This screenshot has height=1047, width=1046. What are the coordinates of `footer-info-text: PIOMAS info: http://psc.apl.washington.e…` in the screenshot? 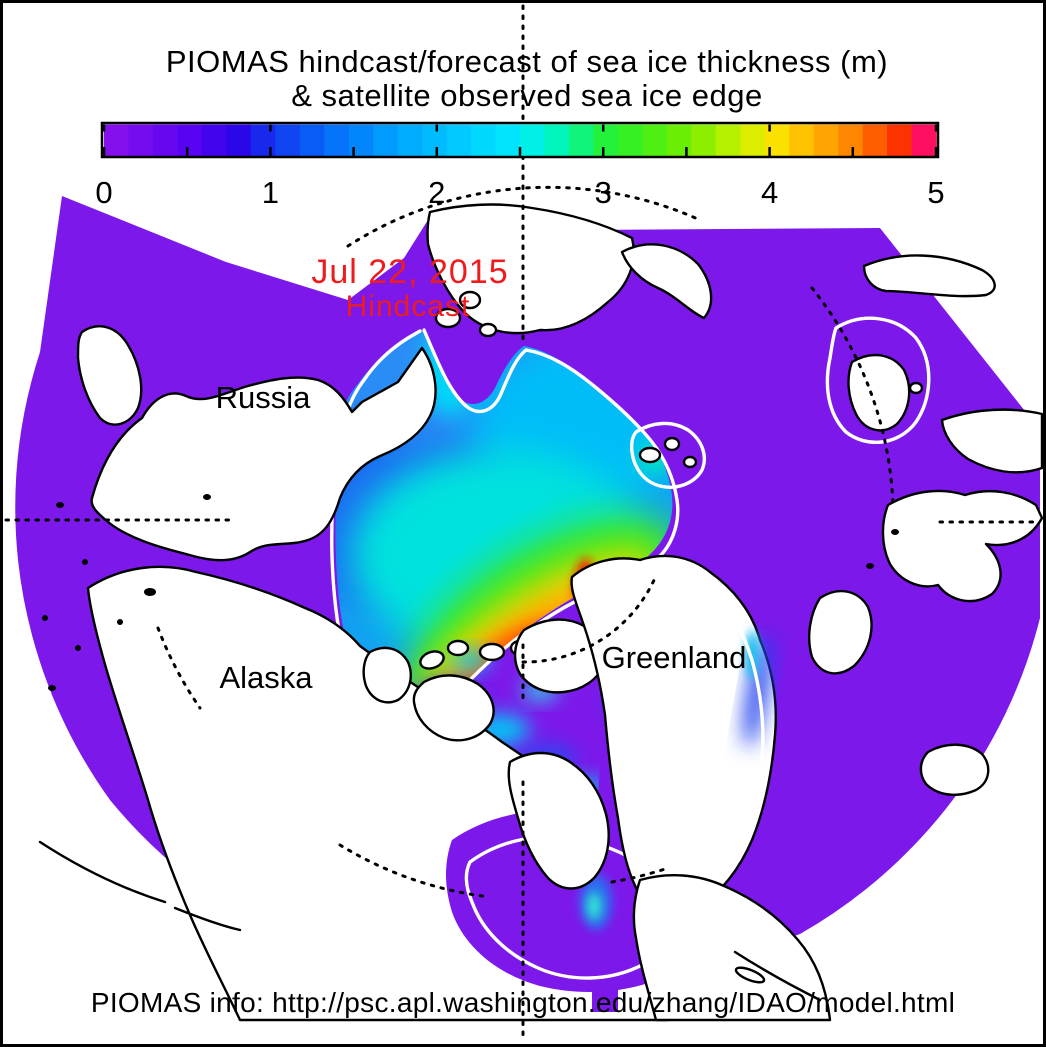 It's located at (523, 1002).